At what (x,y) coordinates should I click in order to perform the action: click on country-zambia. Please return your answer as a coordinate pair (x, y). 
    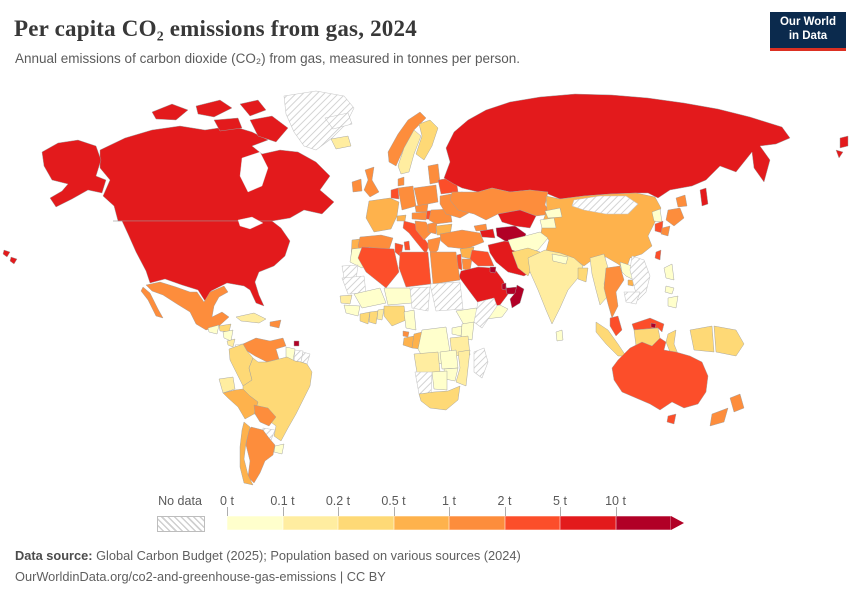
    Looking at the image, I should click on (449, 359).